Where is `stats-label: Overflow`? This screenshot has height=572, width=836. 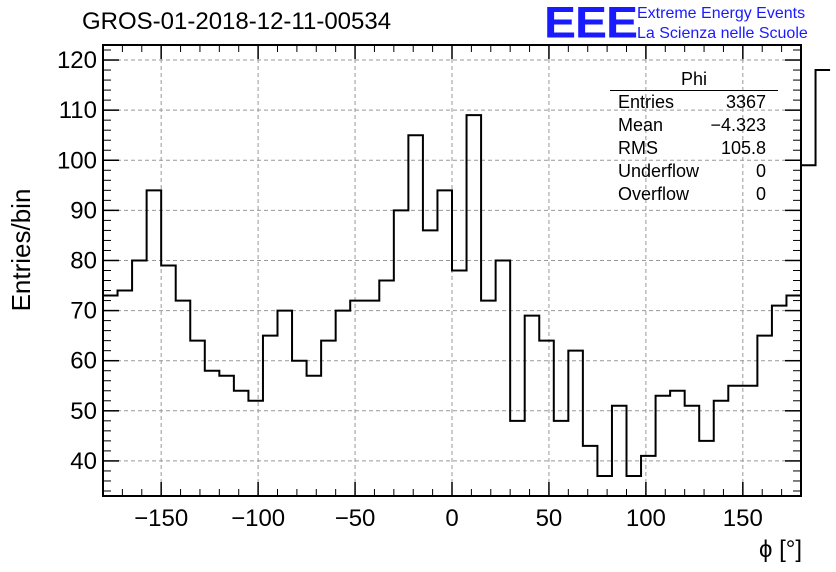
stats-label: Overflow is located at coordinates (654, 194).